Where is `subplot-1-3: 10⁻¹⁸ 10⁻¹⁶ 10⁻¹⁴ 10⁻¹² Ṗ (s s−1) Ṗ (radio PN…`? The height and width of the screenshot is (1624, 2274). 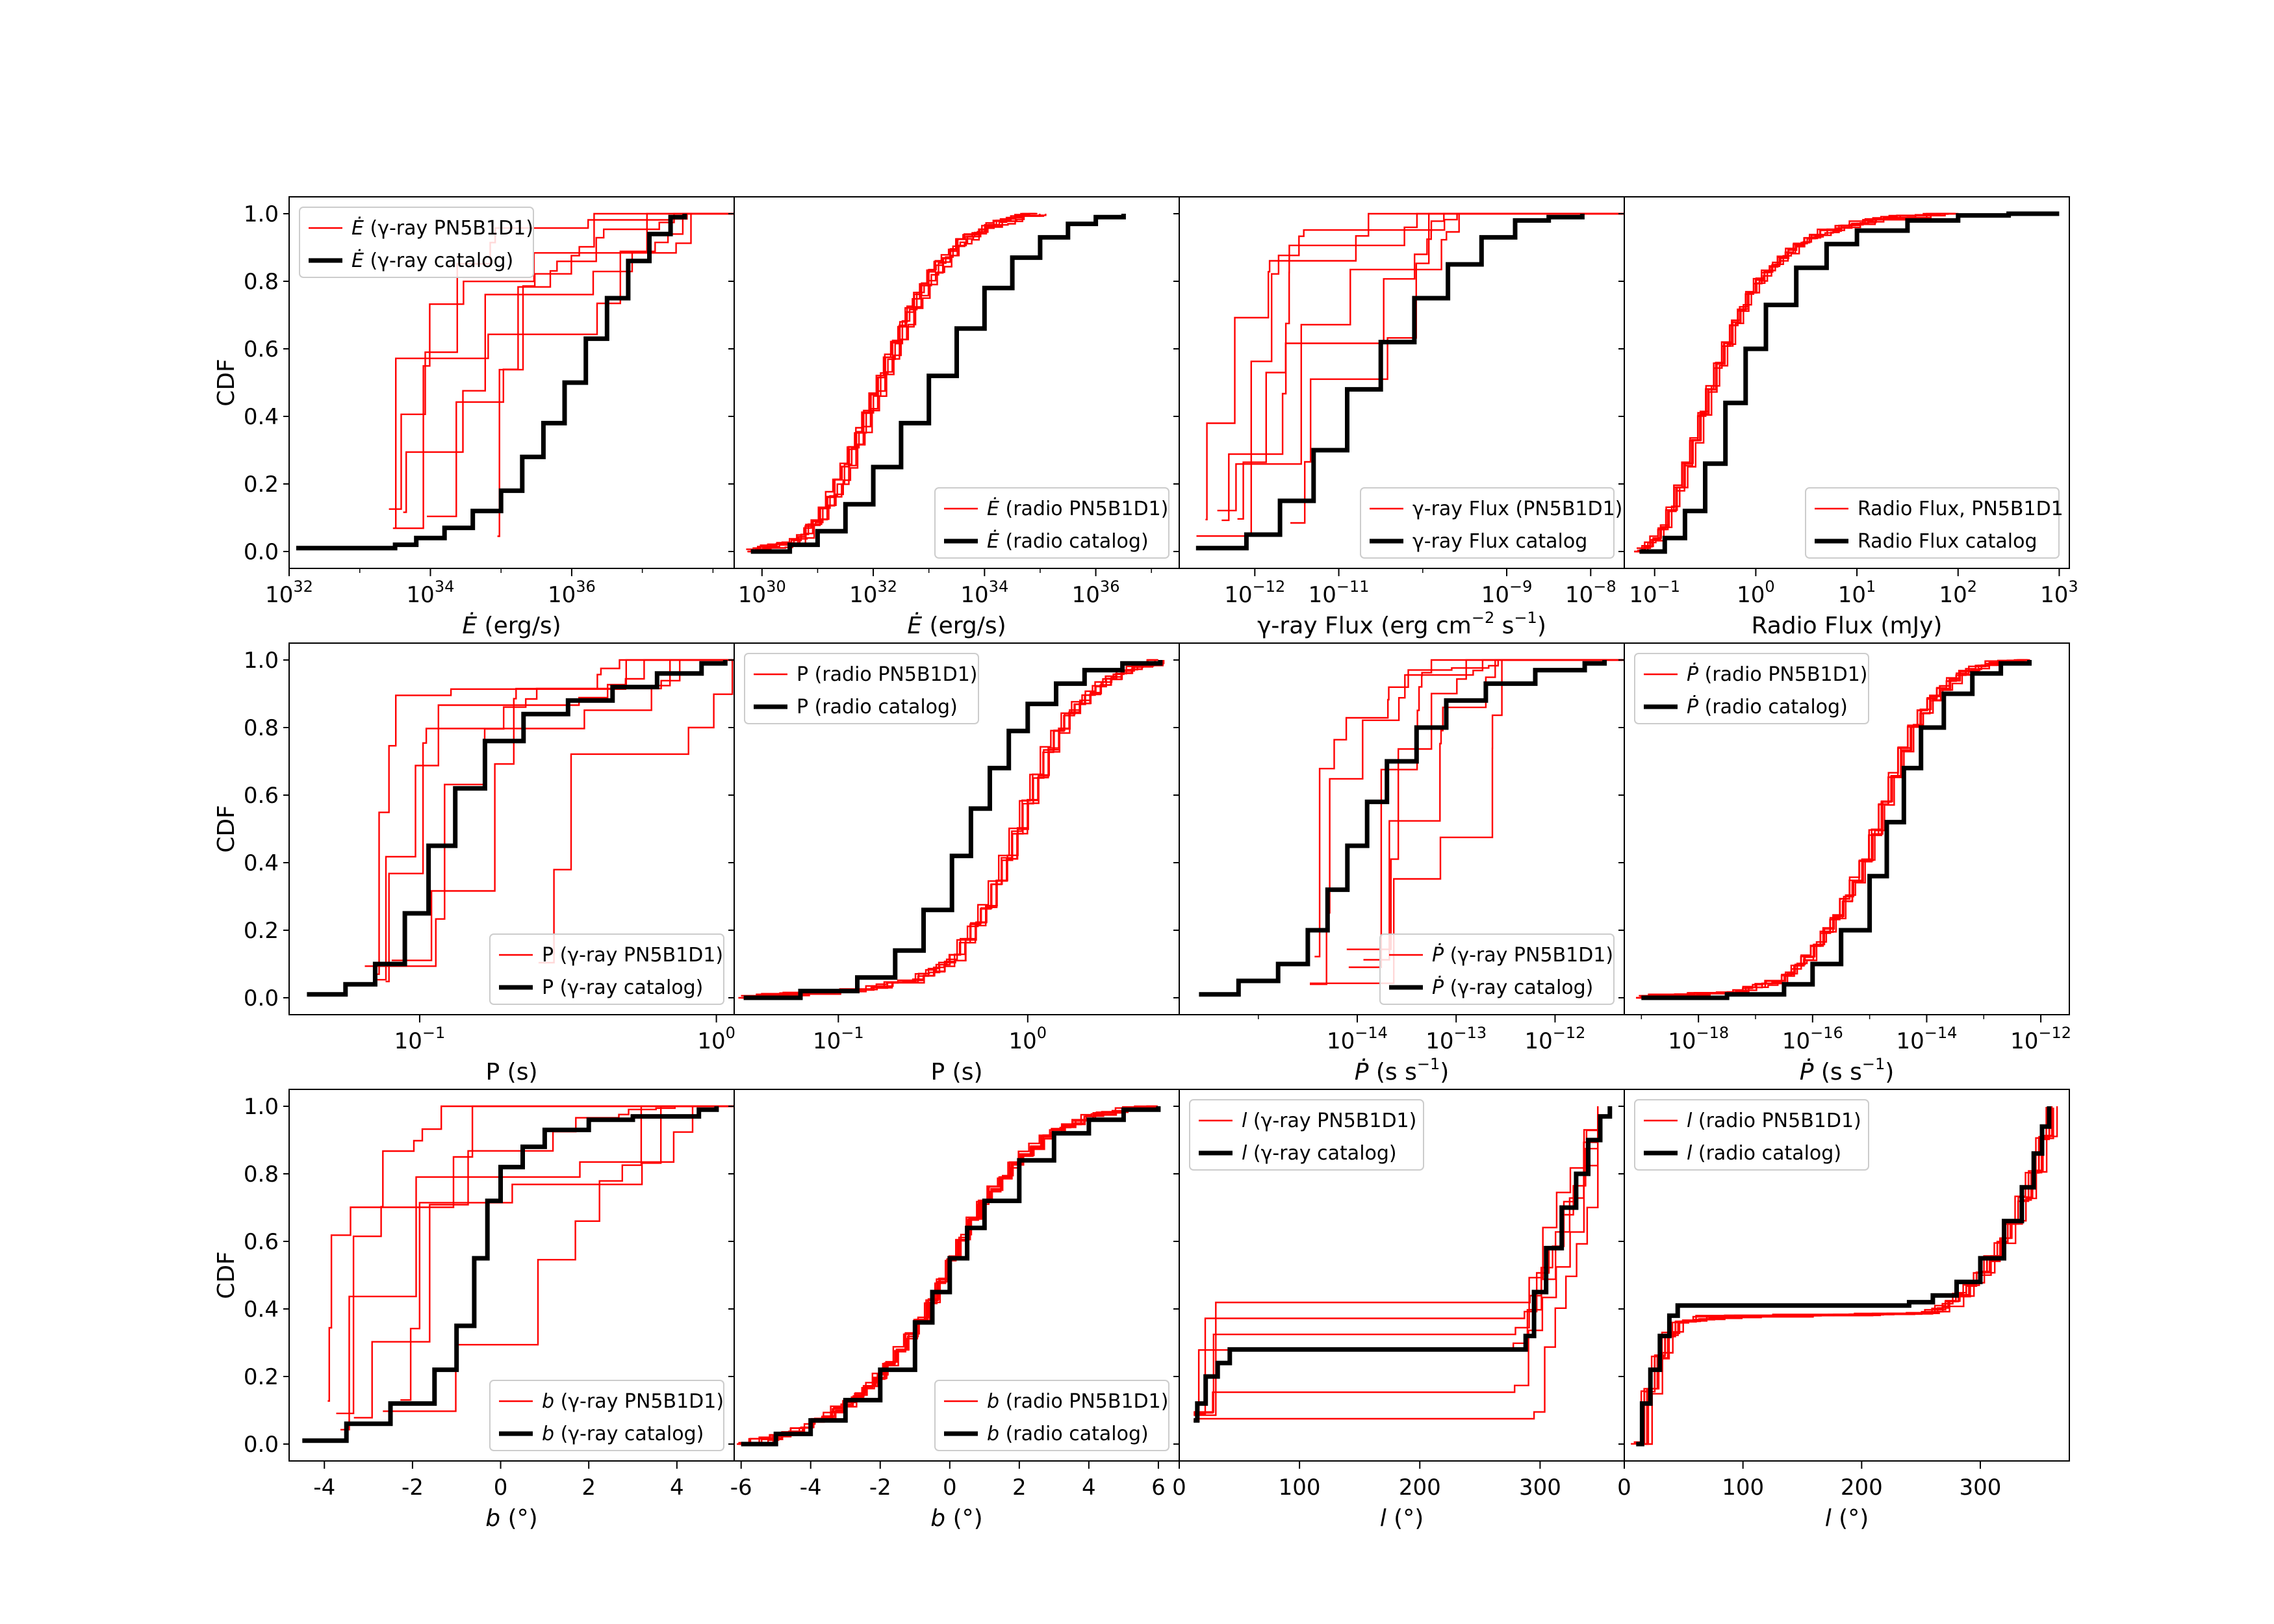
subplot-1-3: 10⁻¹⁸ 10⁻¹⁶ 10⁻¹⁴ 10⁻¹² Ṗ (s s−1) Ṗ (radio PN… is located at coordinates (1844, 863).